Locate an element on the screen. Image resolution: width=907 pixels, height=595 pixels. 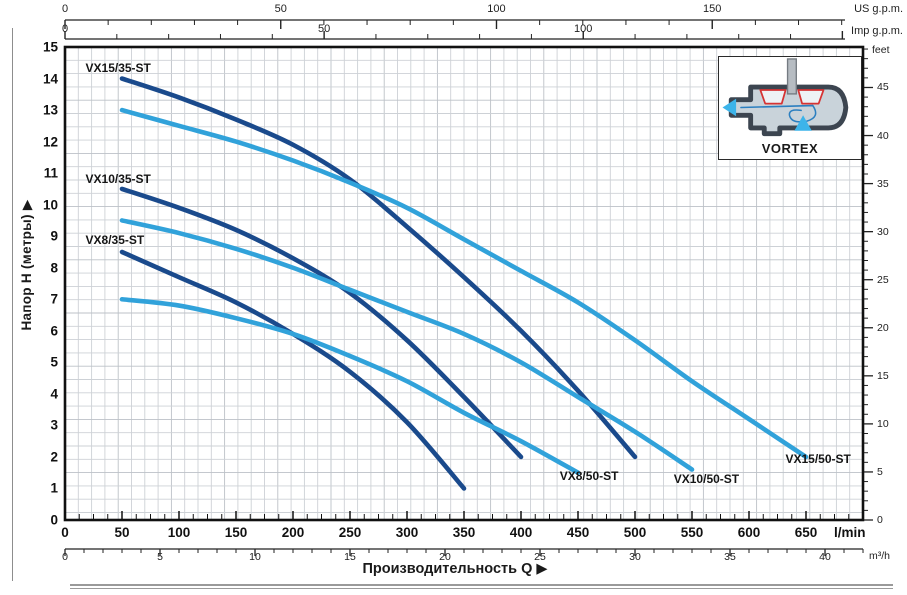
imp-gpm-tick-label: 50 is located at coordinates (324, 29).